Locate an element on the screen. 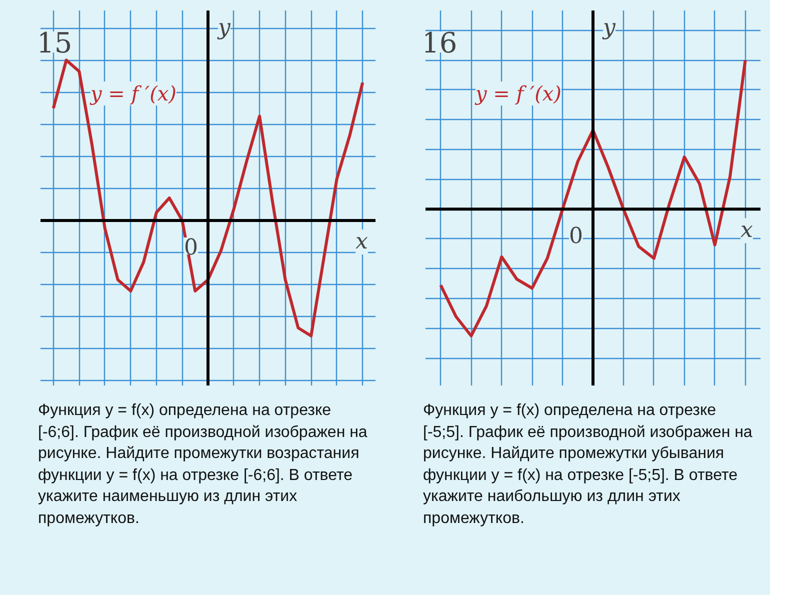 The height and width of the screenshot is (600, 800). text: Функция y = f(x) определена на отрезке [-6;6]. График её производной изображен на рисунке. Найдите промежутки возрастания функции y = f(x) на отрезке [-6;6]. В ответе укажите наименьшую из длин этих промежутков. is located at coordinates (203, 465).